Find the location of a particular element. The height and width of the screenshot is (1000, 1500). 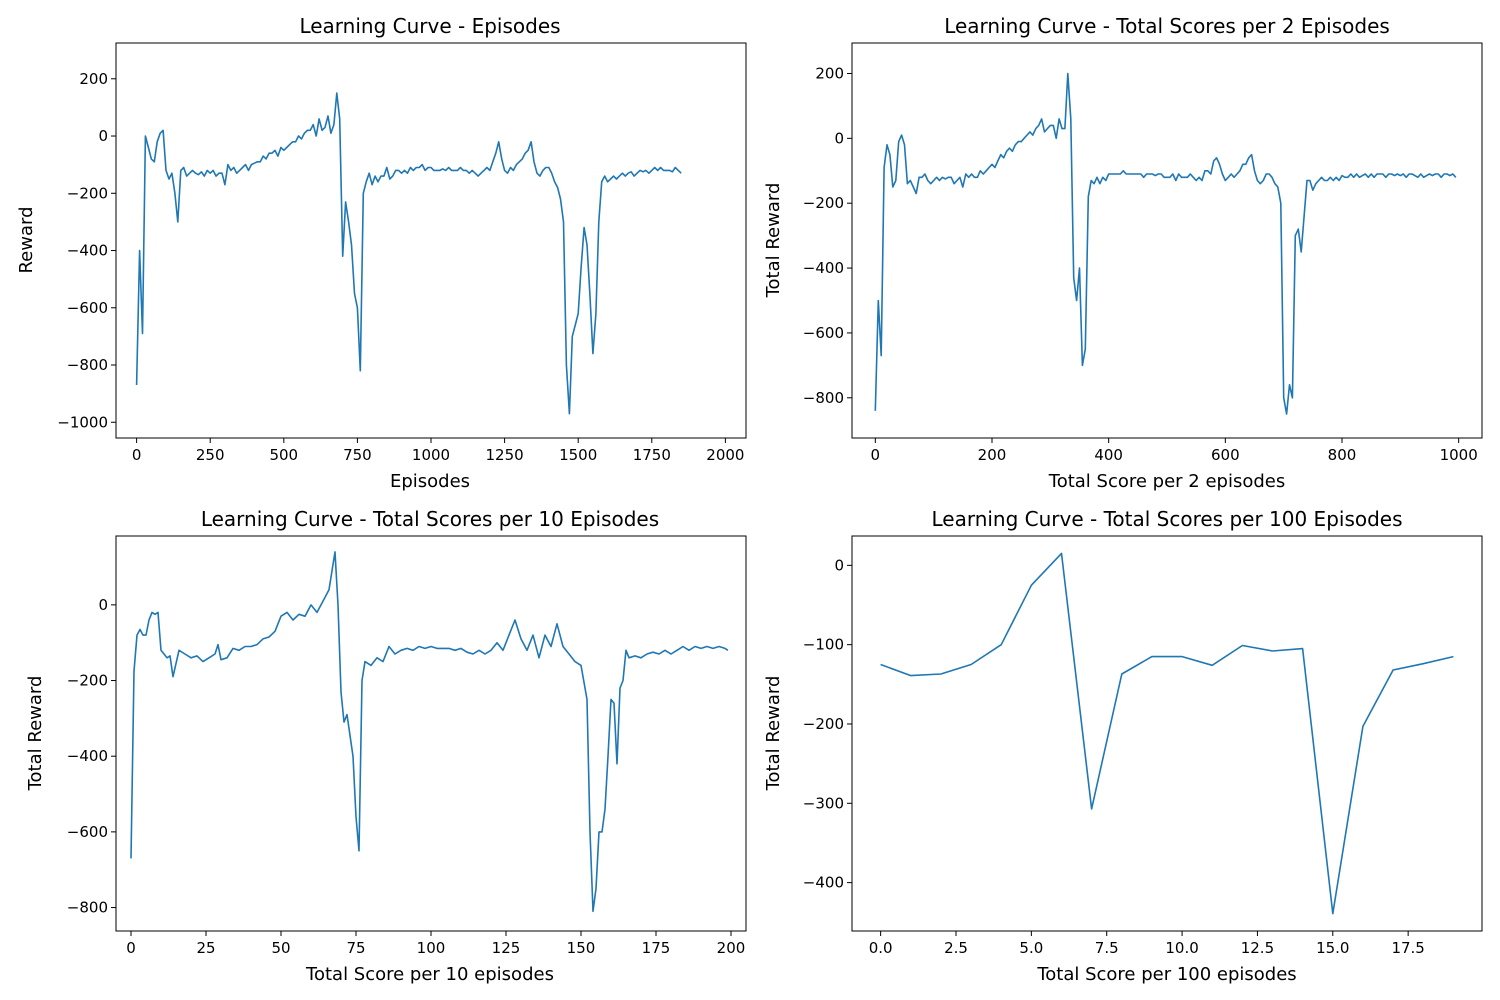

x-tick-label: 500 is located at coordinates (283, 455).